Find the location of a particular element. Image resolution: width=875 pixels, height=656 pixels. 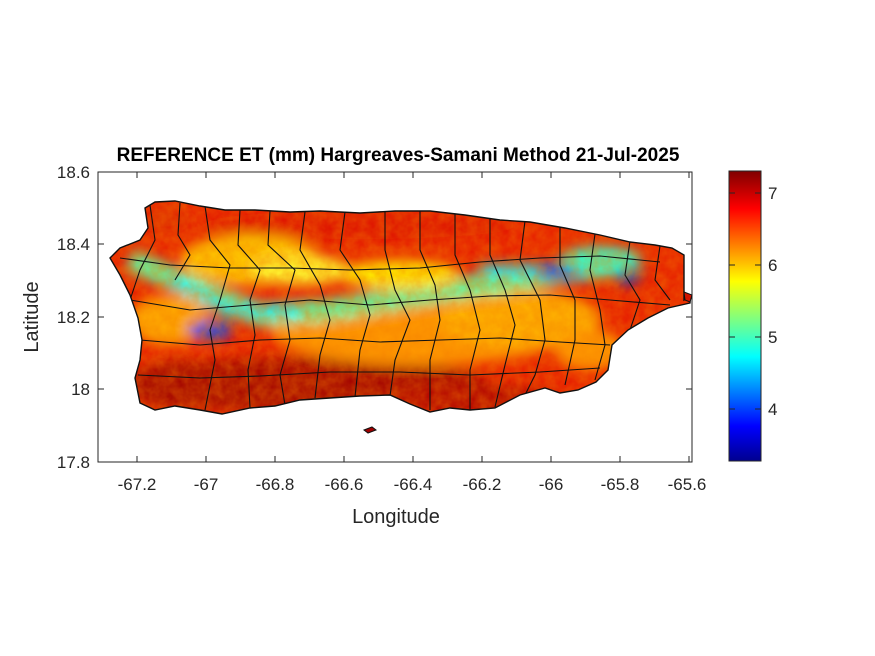

x-tick-label: -67 is located at coordinates (206, 484).